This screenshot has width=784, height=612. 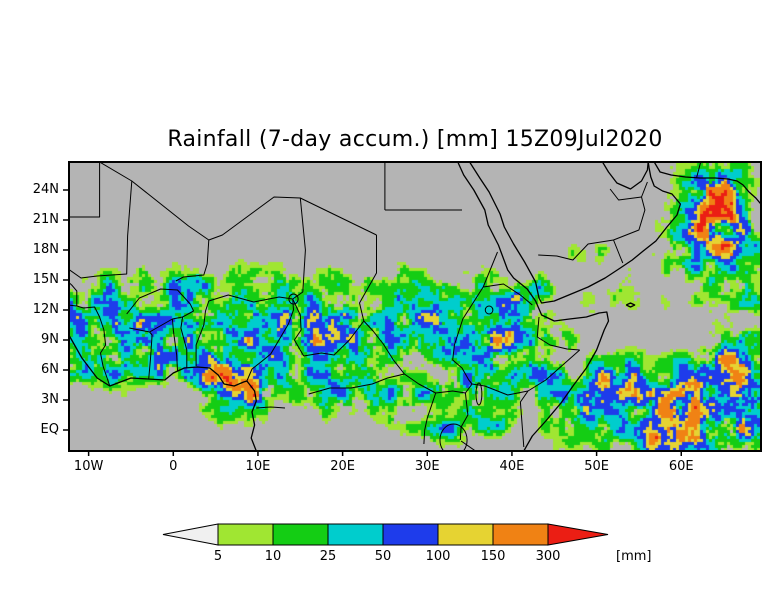 I want to click on lake-tana, so click(x=489, y=310).